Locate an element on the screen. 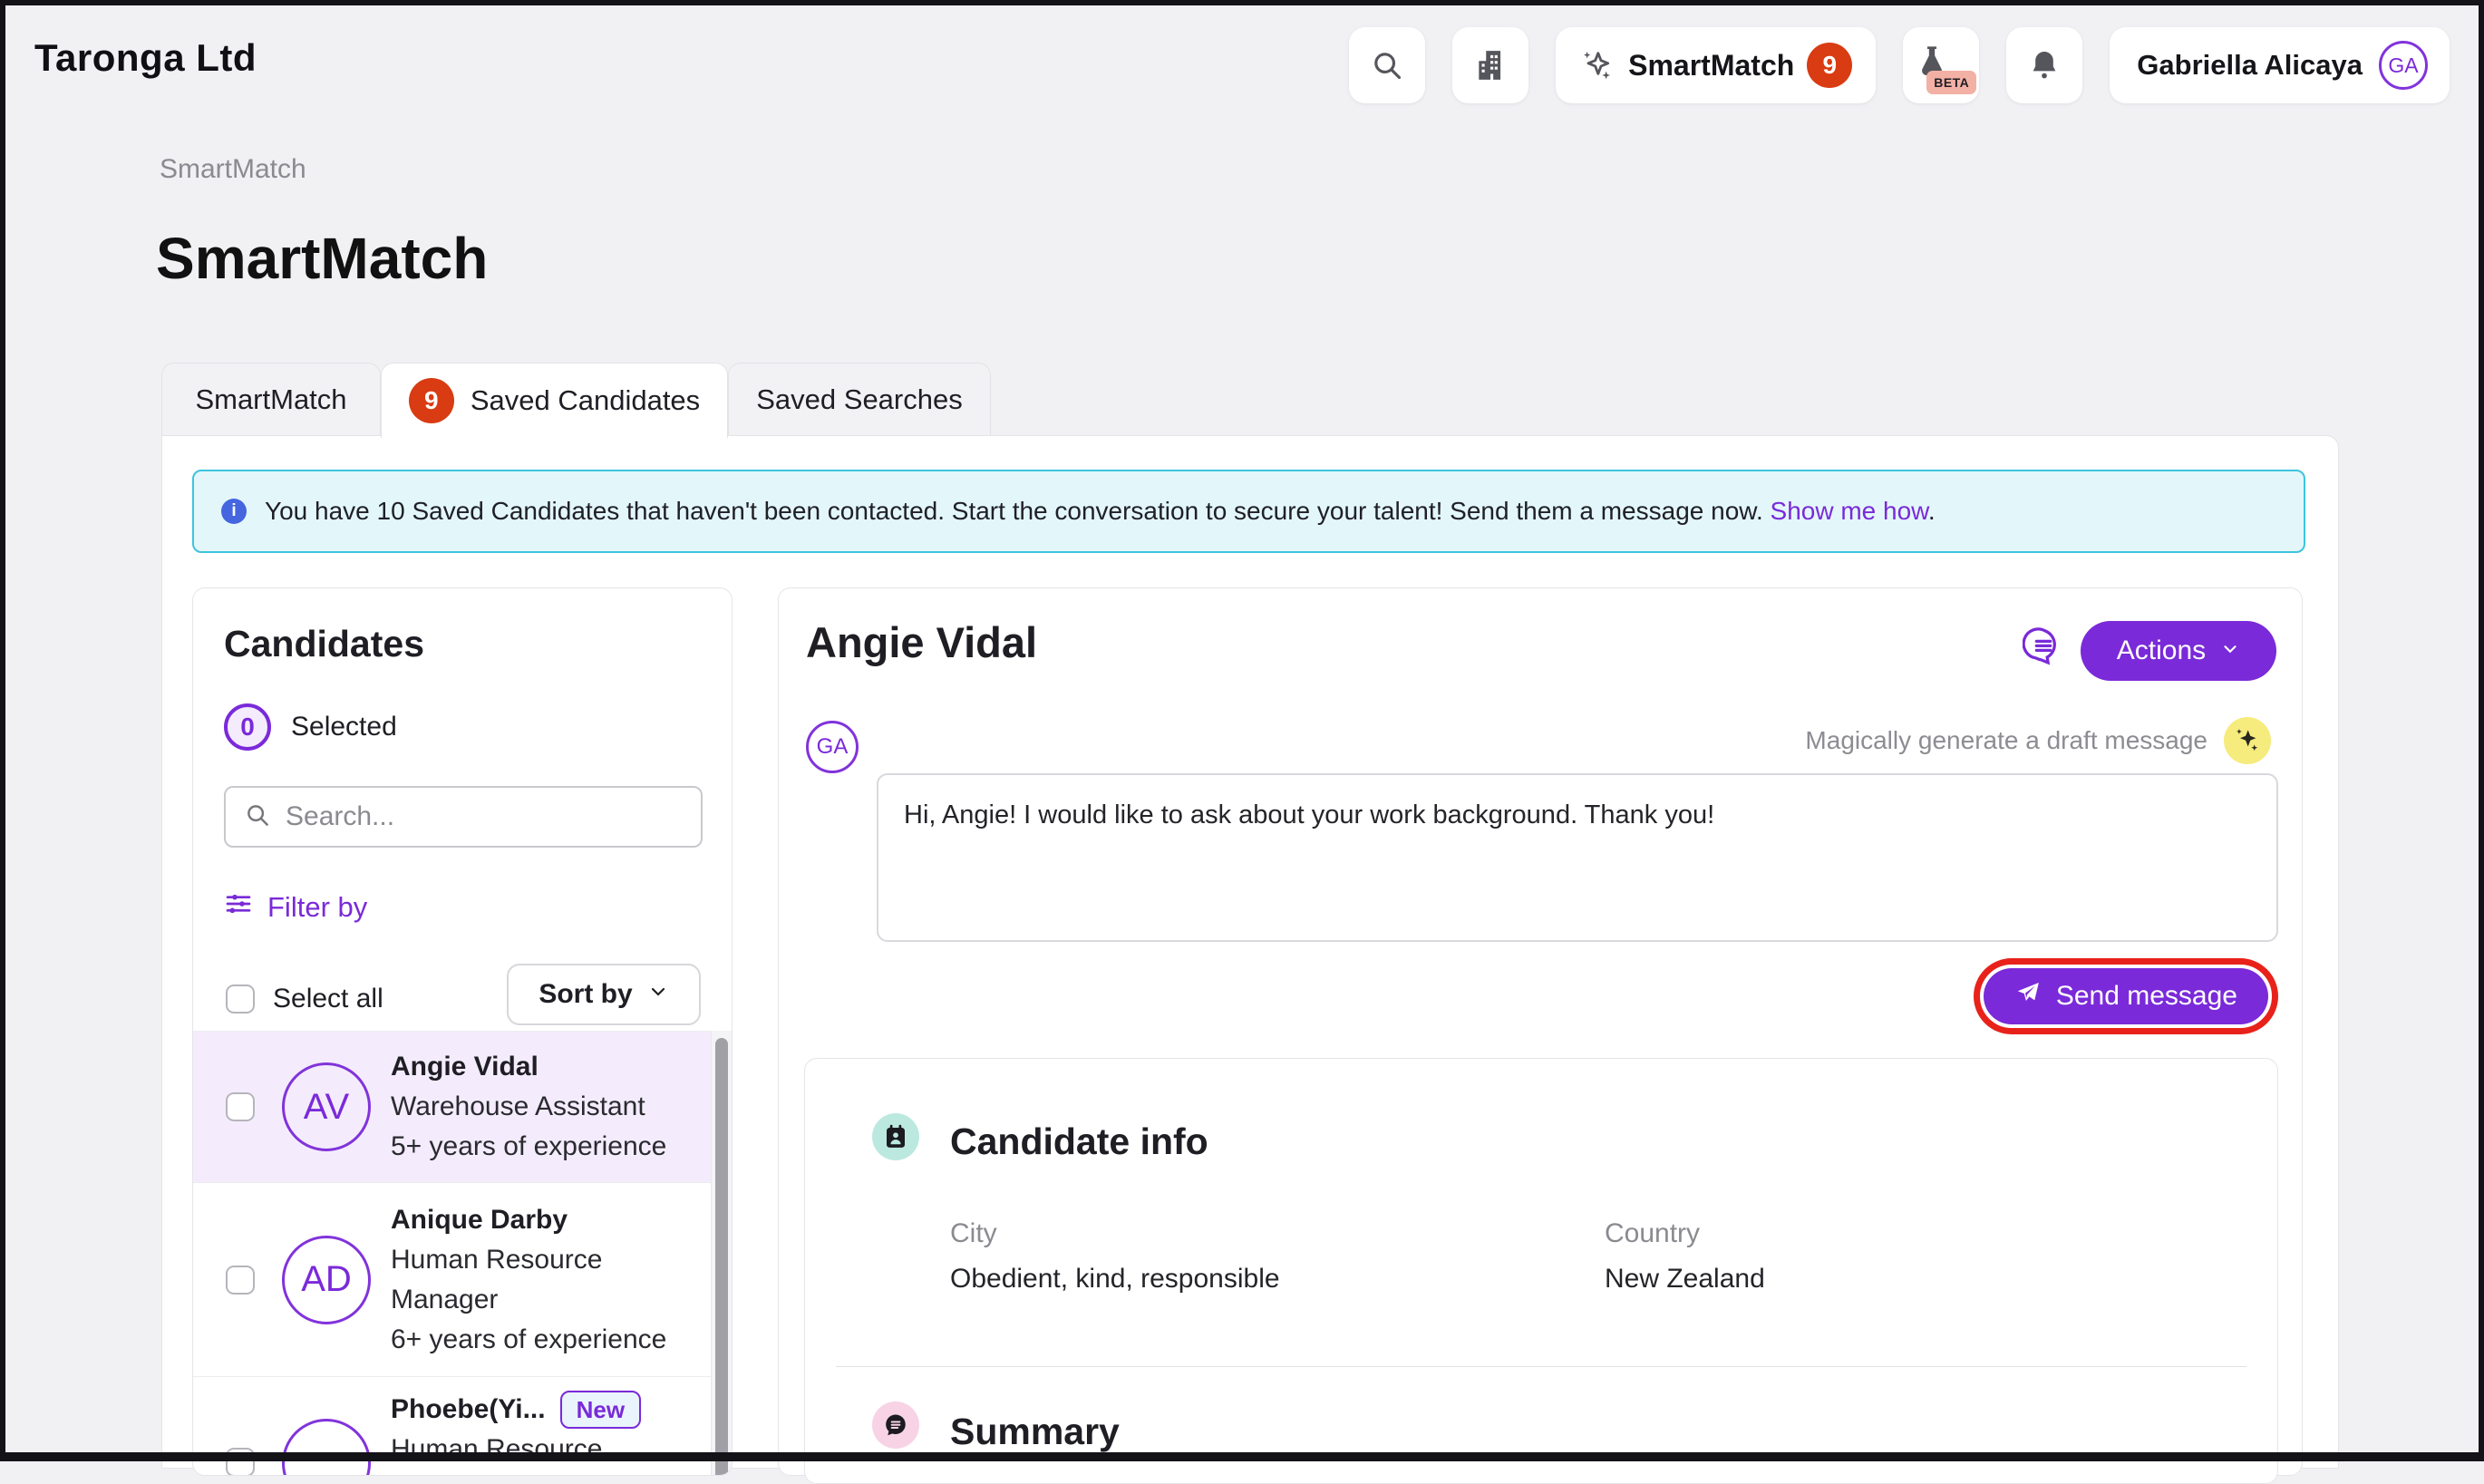  composer-avatar: GA is located at coordinates (832, 747).